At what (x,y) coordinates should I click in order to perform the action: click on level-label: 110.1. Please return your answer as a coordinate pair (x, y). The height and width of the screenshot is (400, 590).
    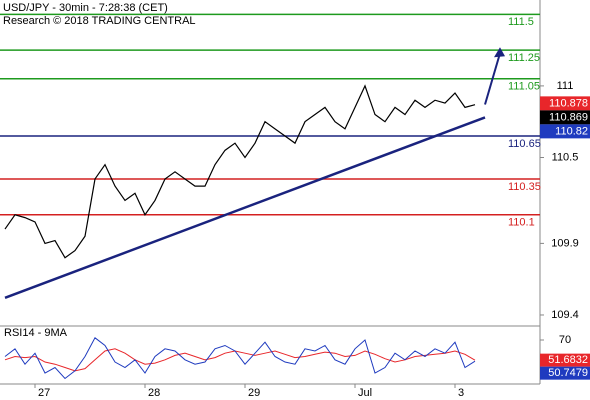
    Looking at the image, I should click on (521, 223).